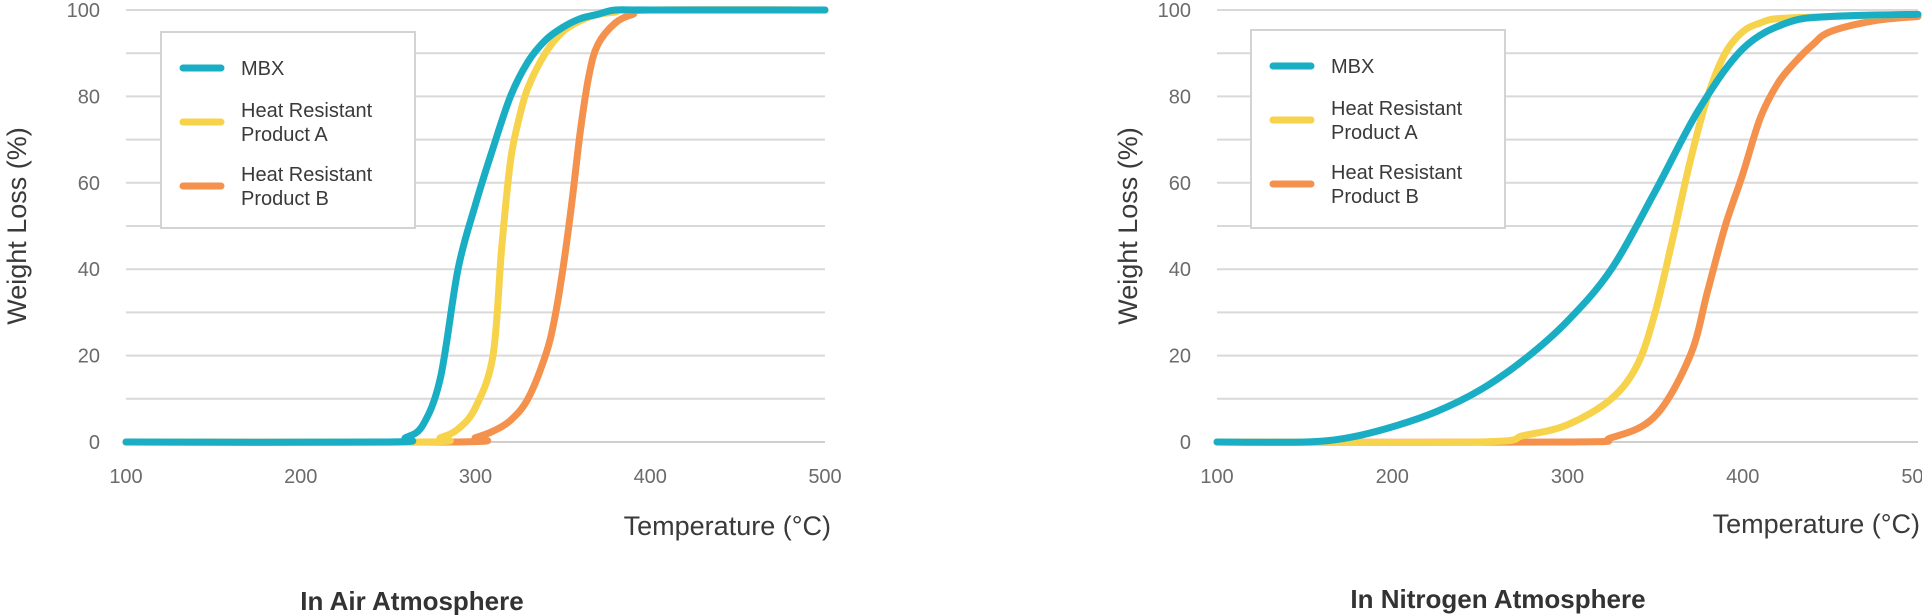 The image size is (1922, 615). I want to click on chart-title: In Air Atmosphere, so click(411, 600).